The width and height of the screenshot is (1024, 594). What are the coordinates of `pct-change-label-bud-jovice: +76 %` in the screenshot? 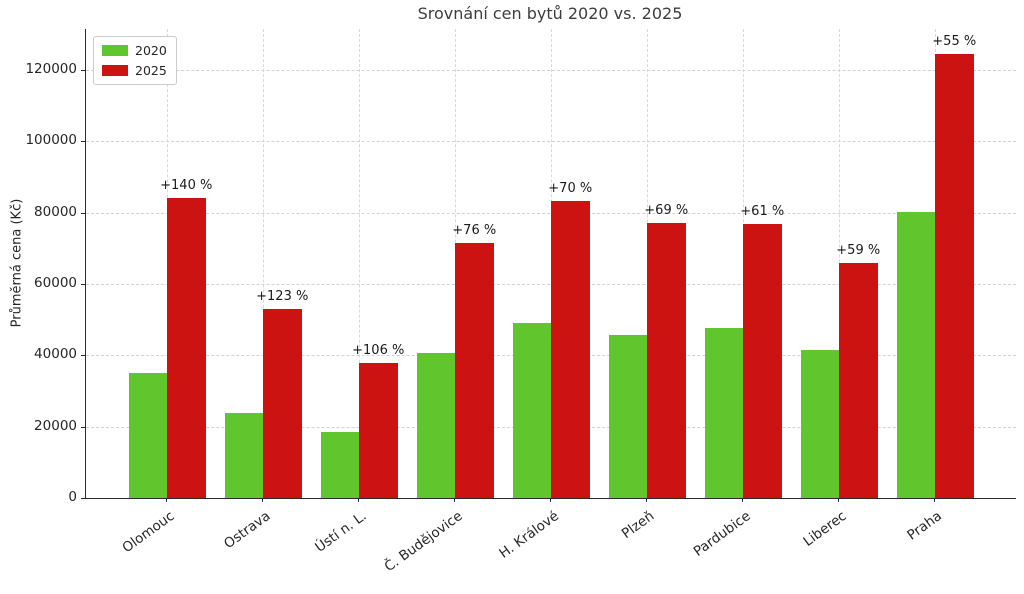 It's located at (474, 230).